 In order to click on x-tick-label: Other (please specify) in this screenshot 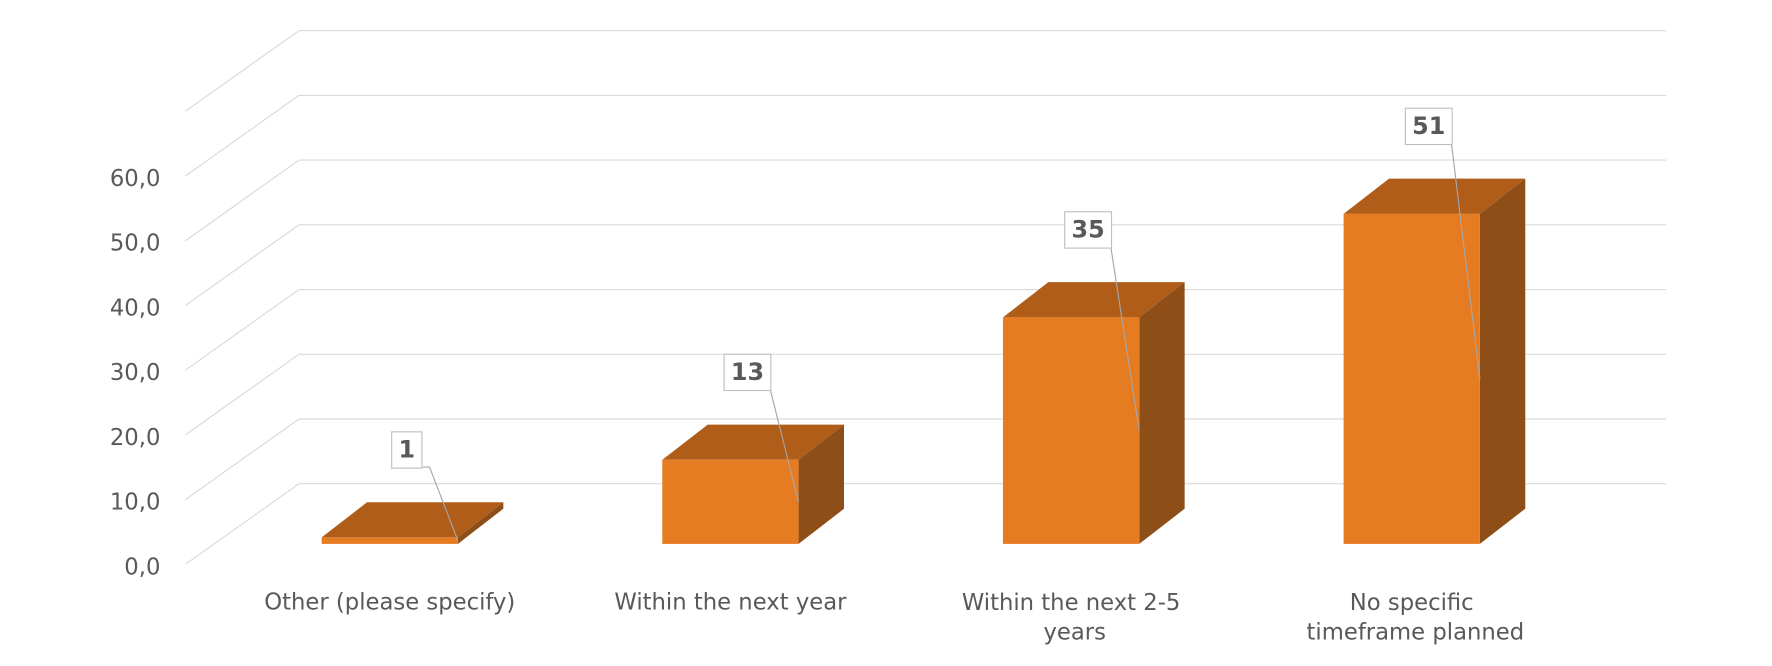, I will do `click(389, 602)`.